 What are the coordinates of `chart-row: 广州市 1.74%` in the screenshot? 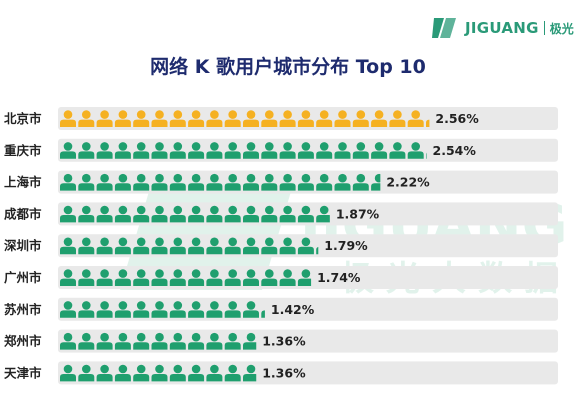 It's located at (281, 277).